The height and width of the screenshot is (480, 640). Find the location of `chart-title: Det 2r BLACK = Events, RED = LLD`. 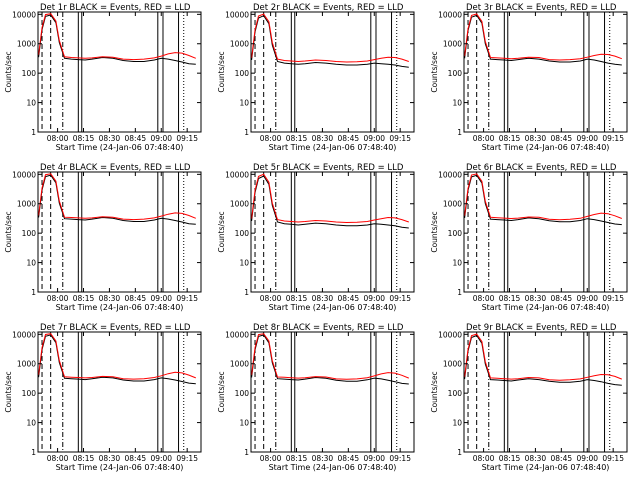

chart-title: Det 2r BLACK = Events, RED = LLD is located at coordinates (328, 8).